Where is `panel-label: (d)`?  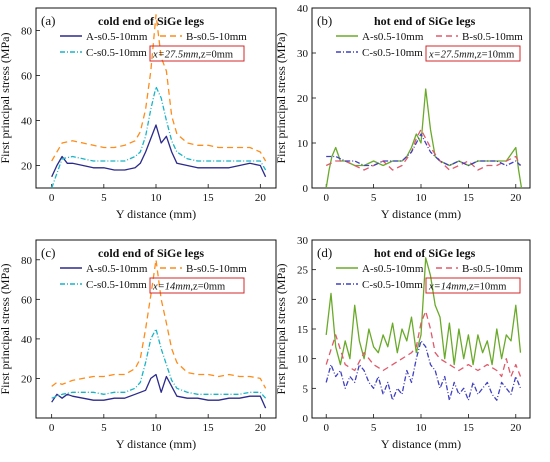
panel-label: (d) is located at coordinates (324, 252).